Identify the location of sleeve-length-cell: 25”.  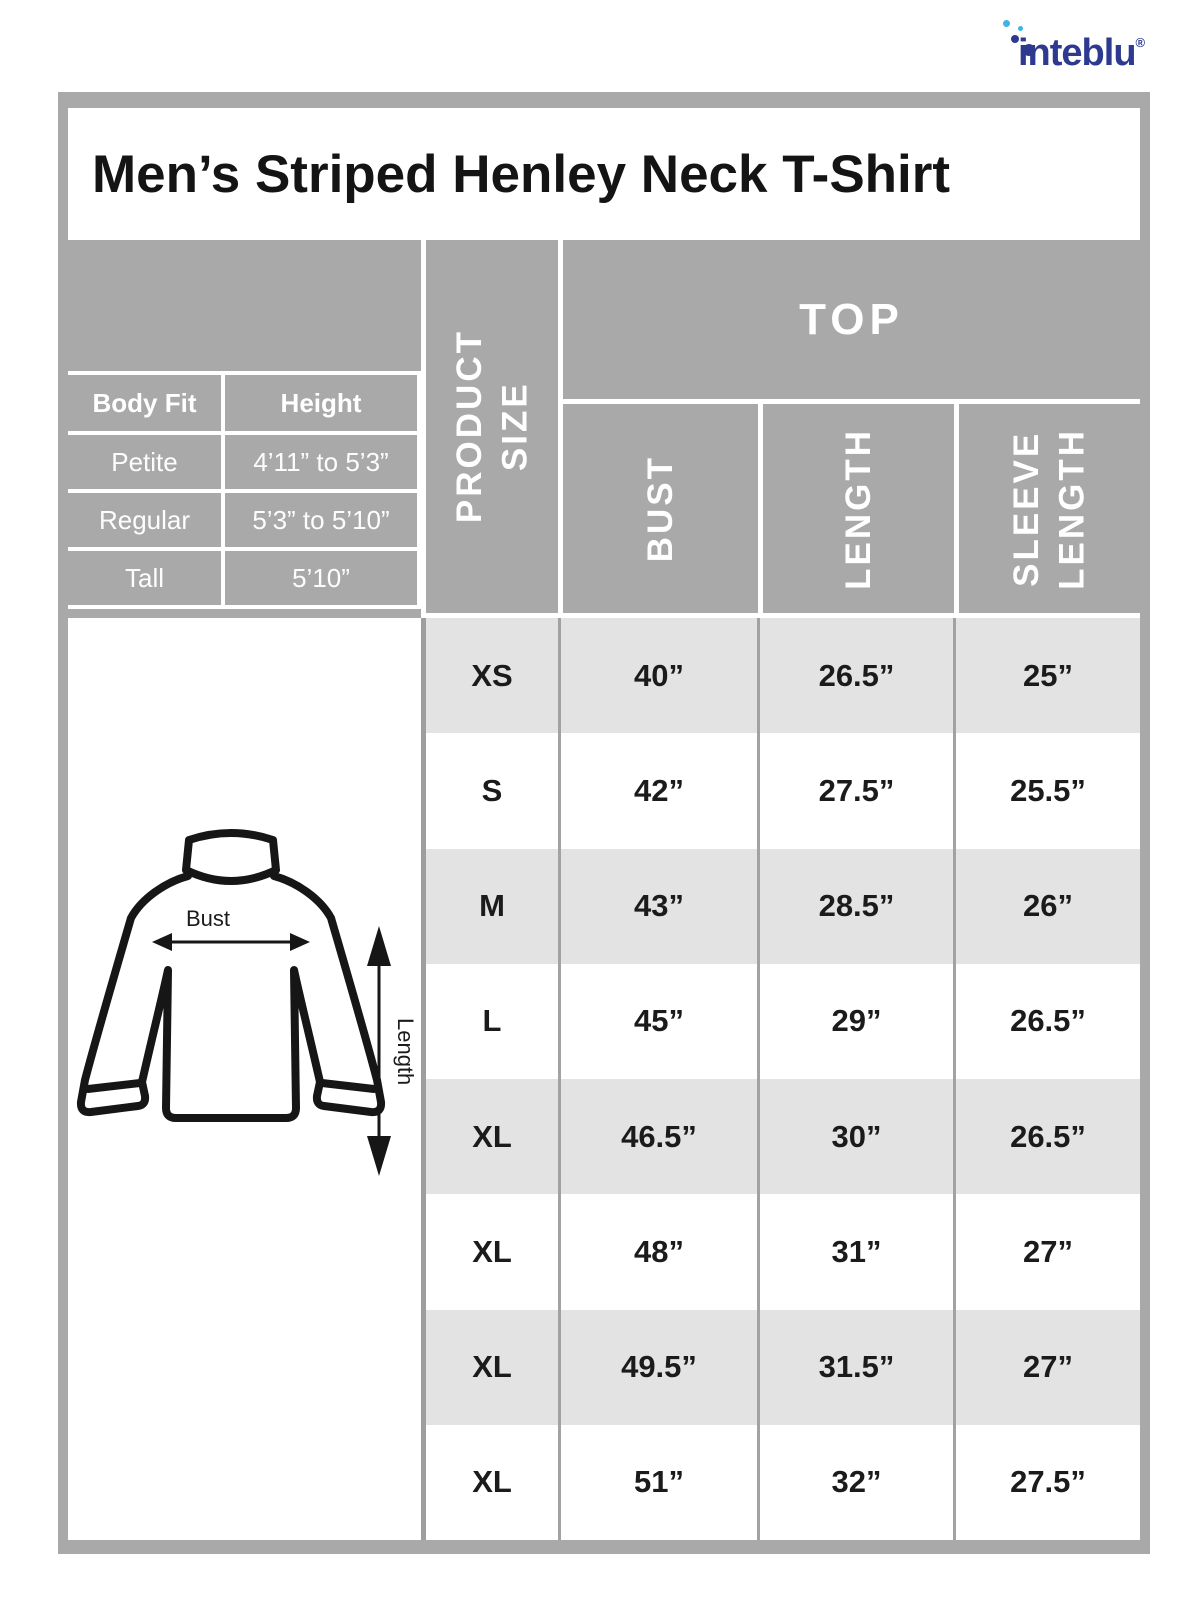
(1046, 676).